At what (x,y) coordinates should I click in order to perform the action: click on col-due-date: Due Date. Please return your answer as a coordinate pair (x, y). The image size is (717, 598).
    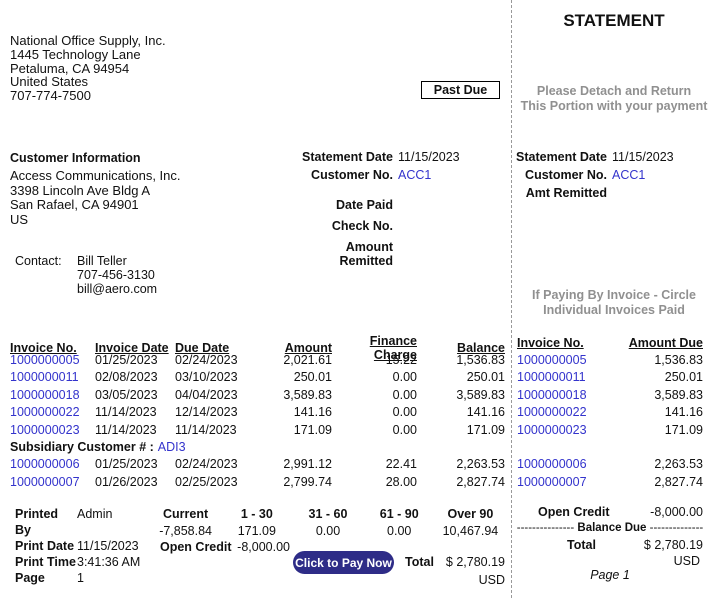
    Looking at the image, I should click on (202, 348).